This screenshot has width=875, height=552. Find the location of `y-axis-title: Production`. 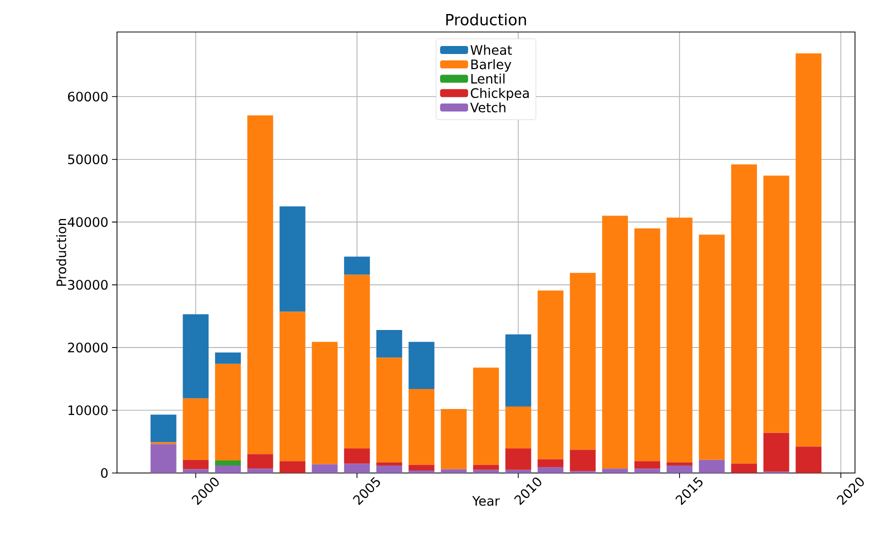

y-axis-title: Production is located at coordinates (61, 252).